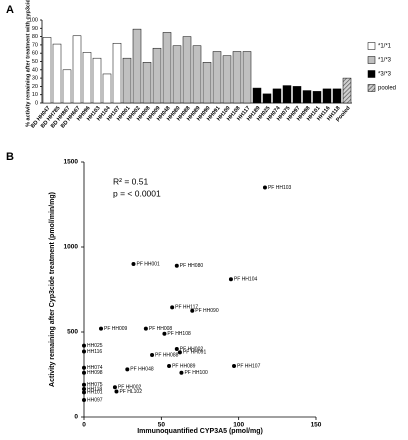  What do you see at coordinates (35, 79) in the screenshot?
I see `y-tick-label: 30` at bounding box center [35, 79].